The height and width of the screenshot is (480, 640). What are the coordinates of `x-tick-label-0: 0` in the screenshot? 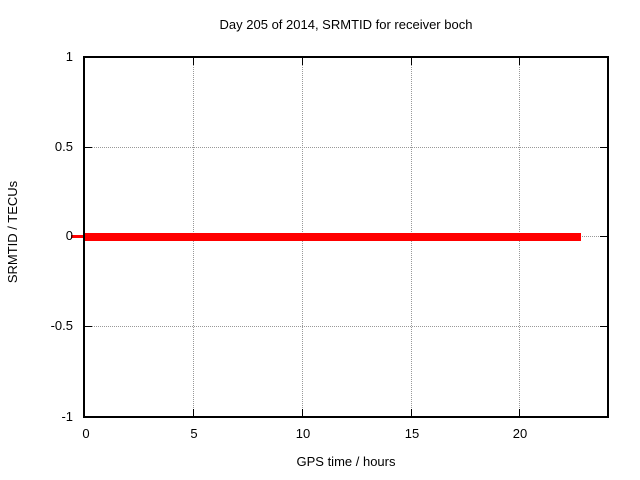 It's located at (86, 433).